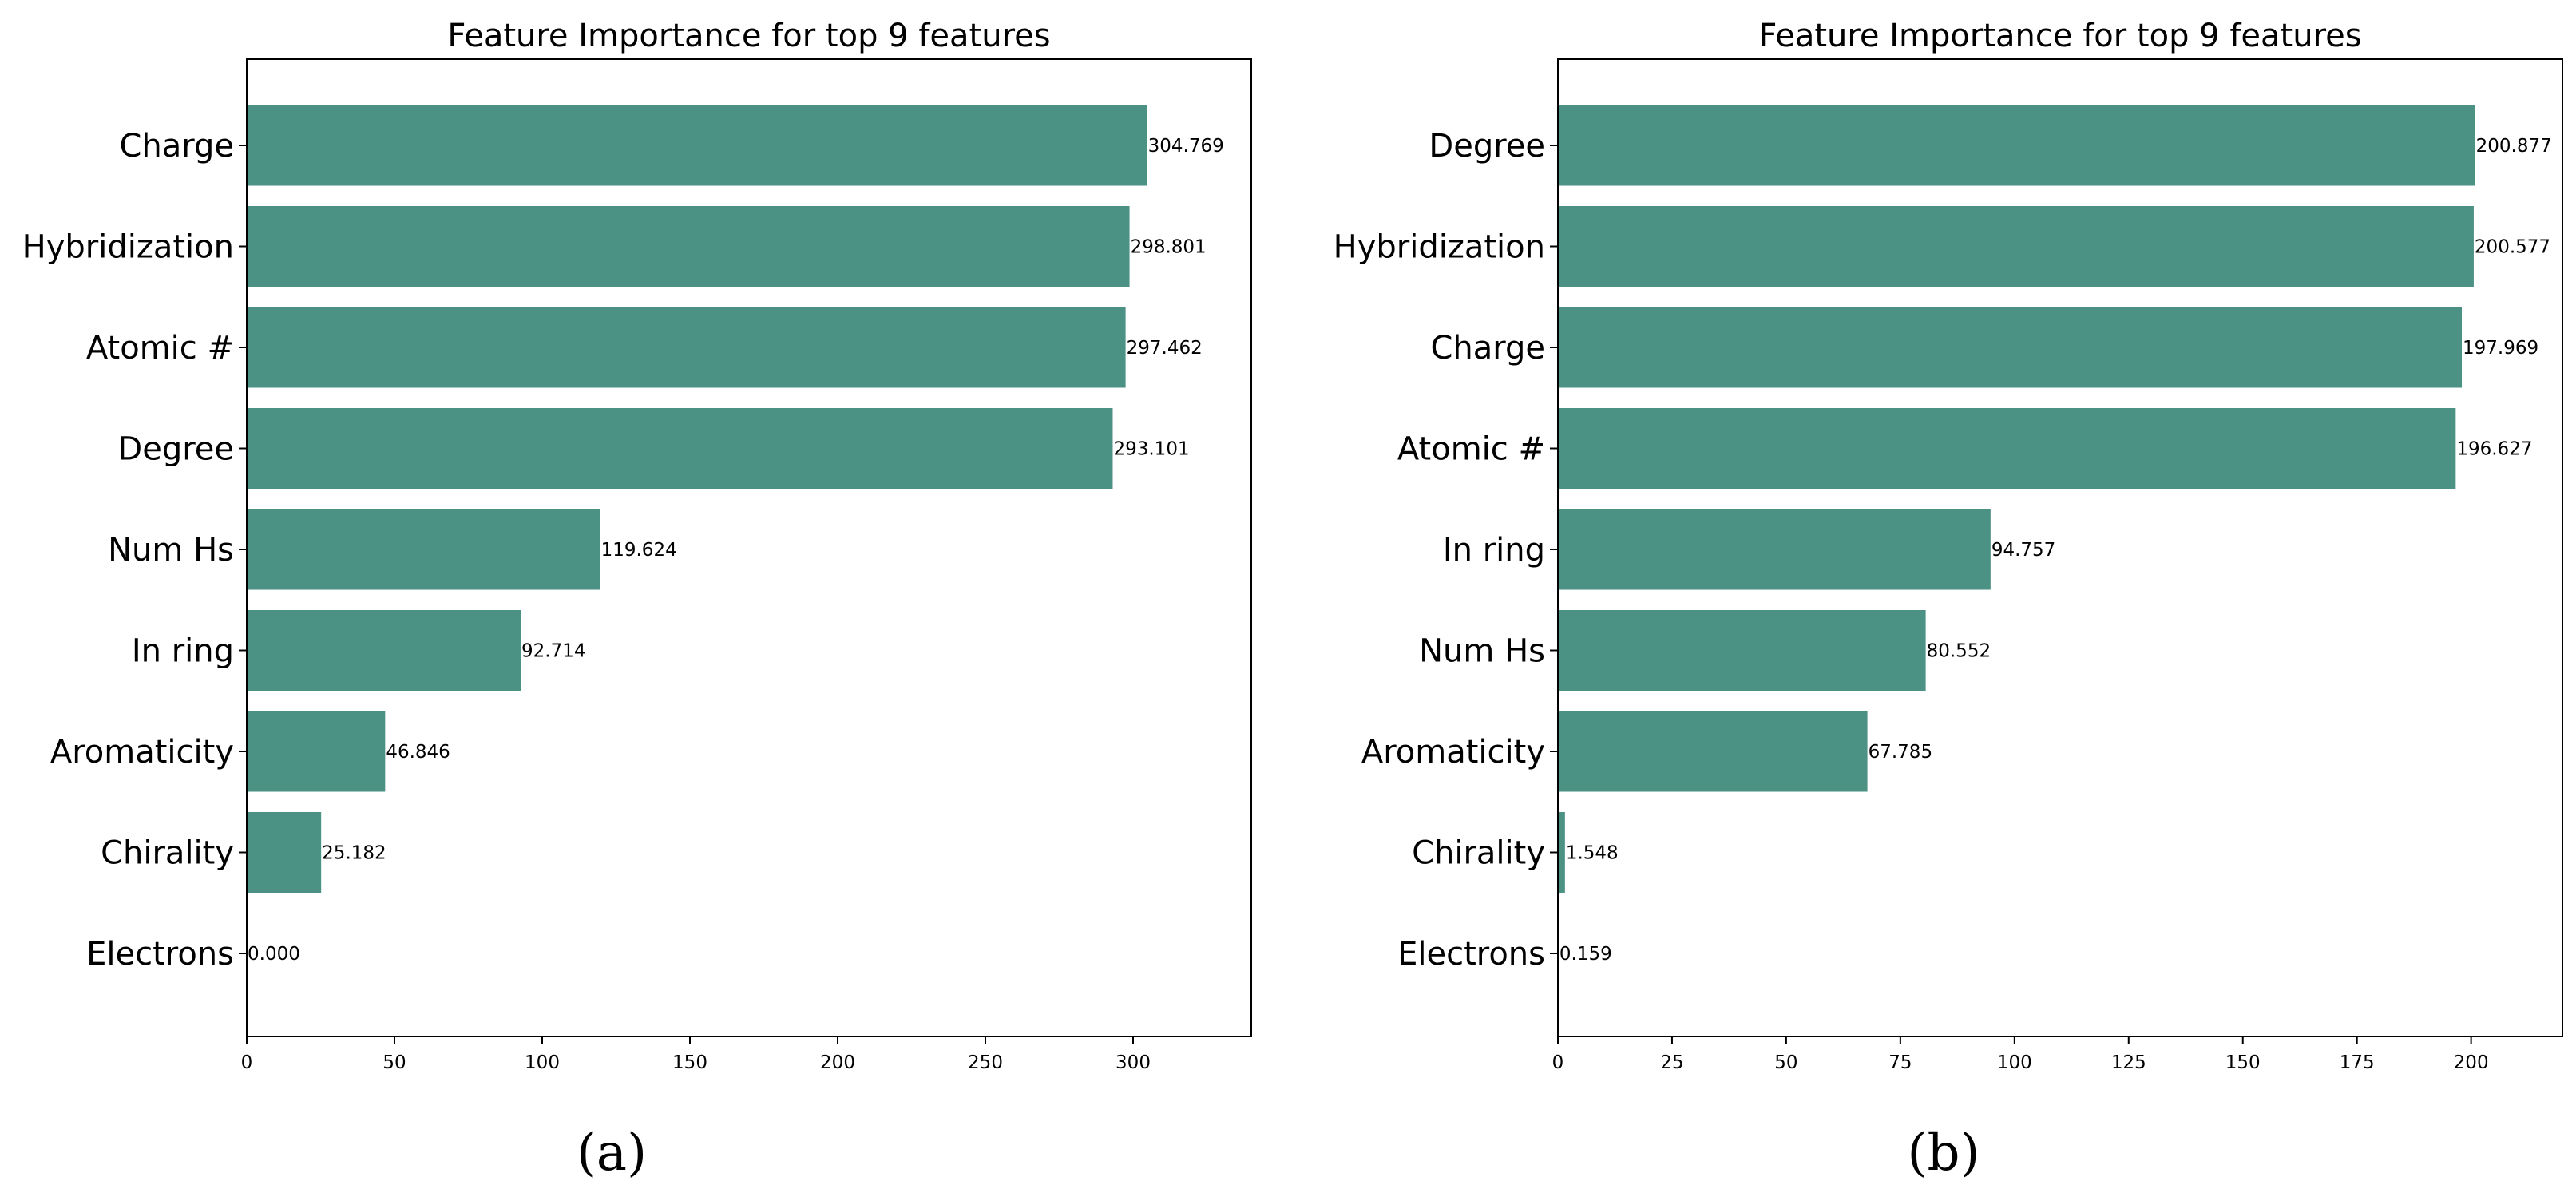 This screenshot has height=1197, width=2576. Describe the element at coordinates (2512, 247) in the screenshot. I see `value-label: 200.577` at that location.